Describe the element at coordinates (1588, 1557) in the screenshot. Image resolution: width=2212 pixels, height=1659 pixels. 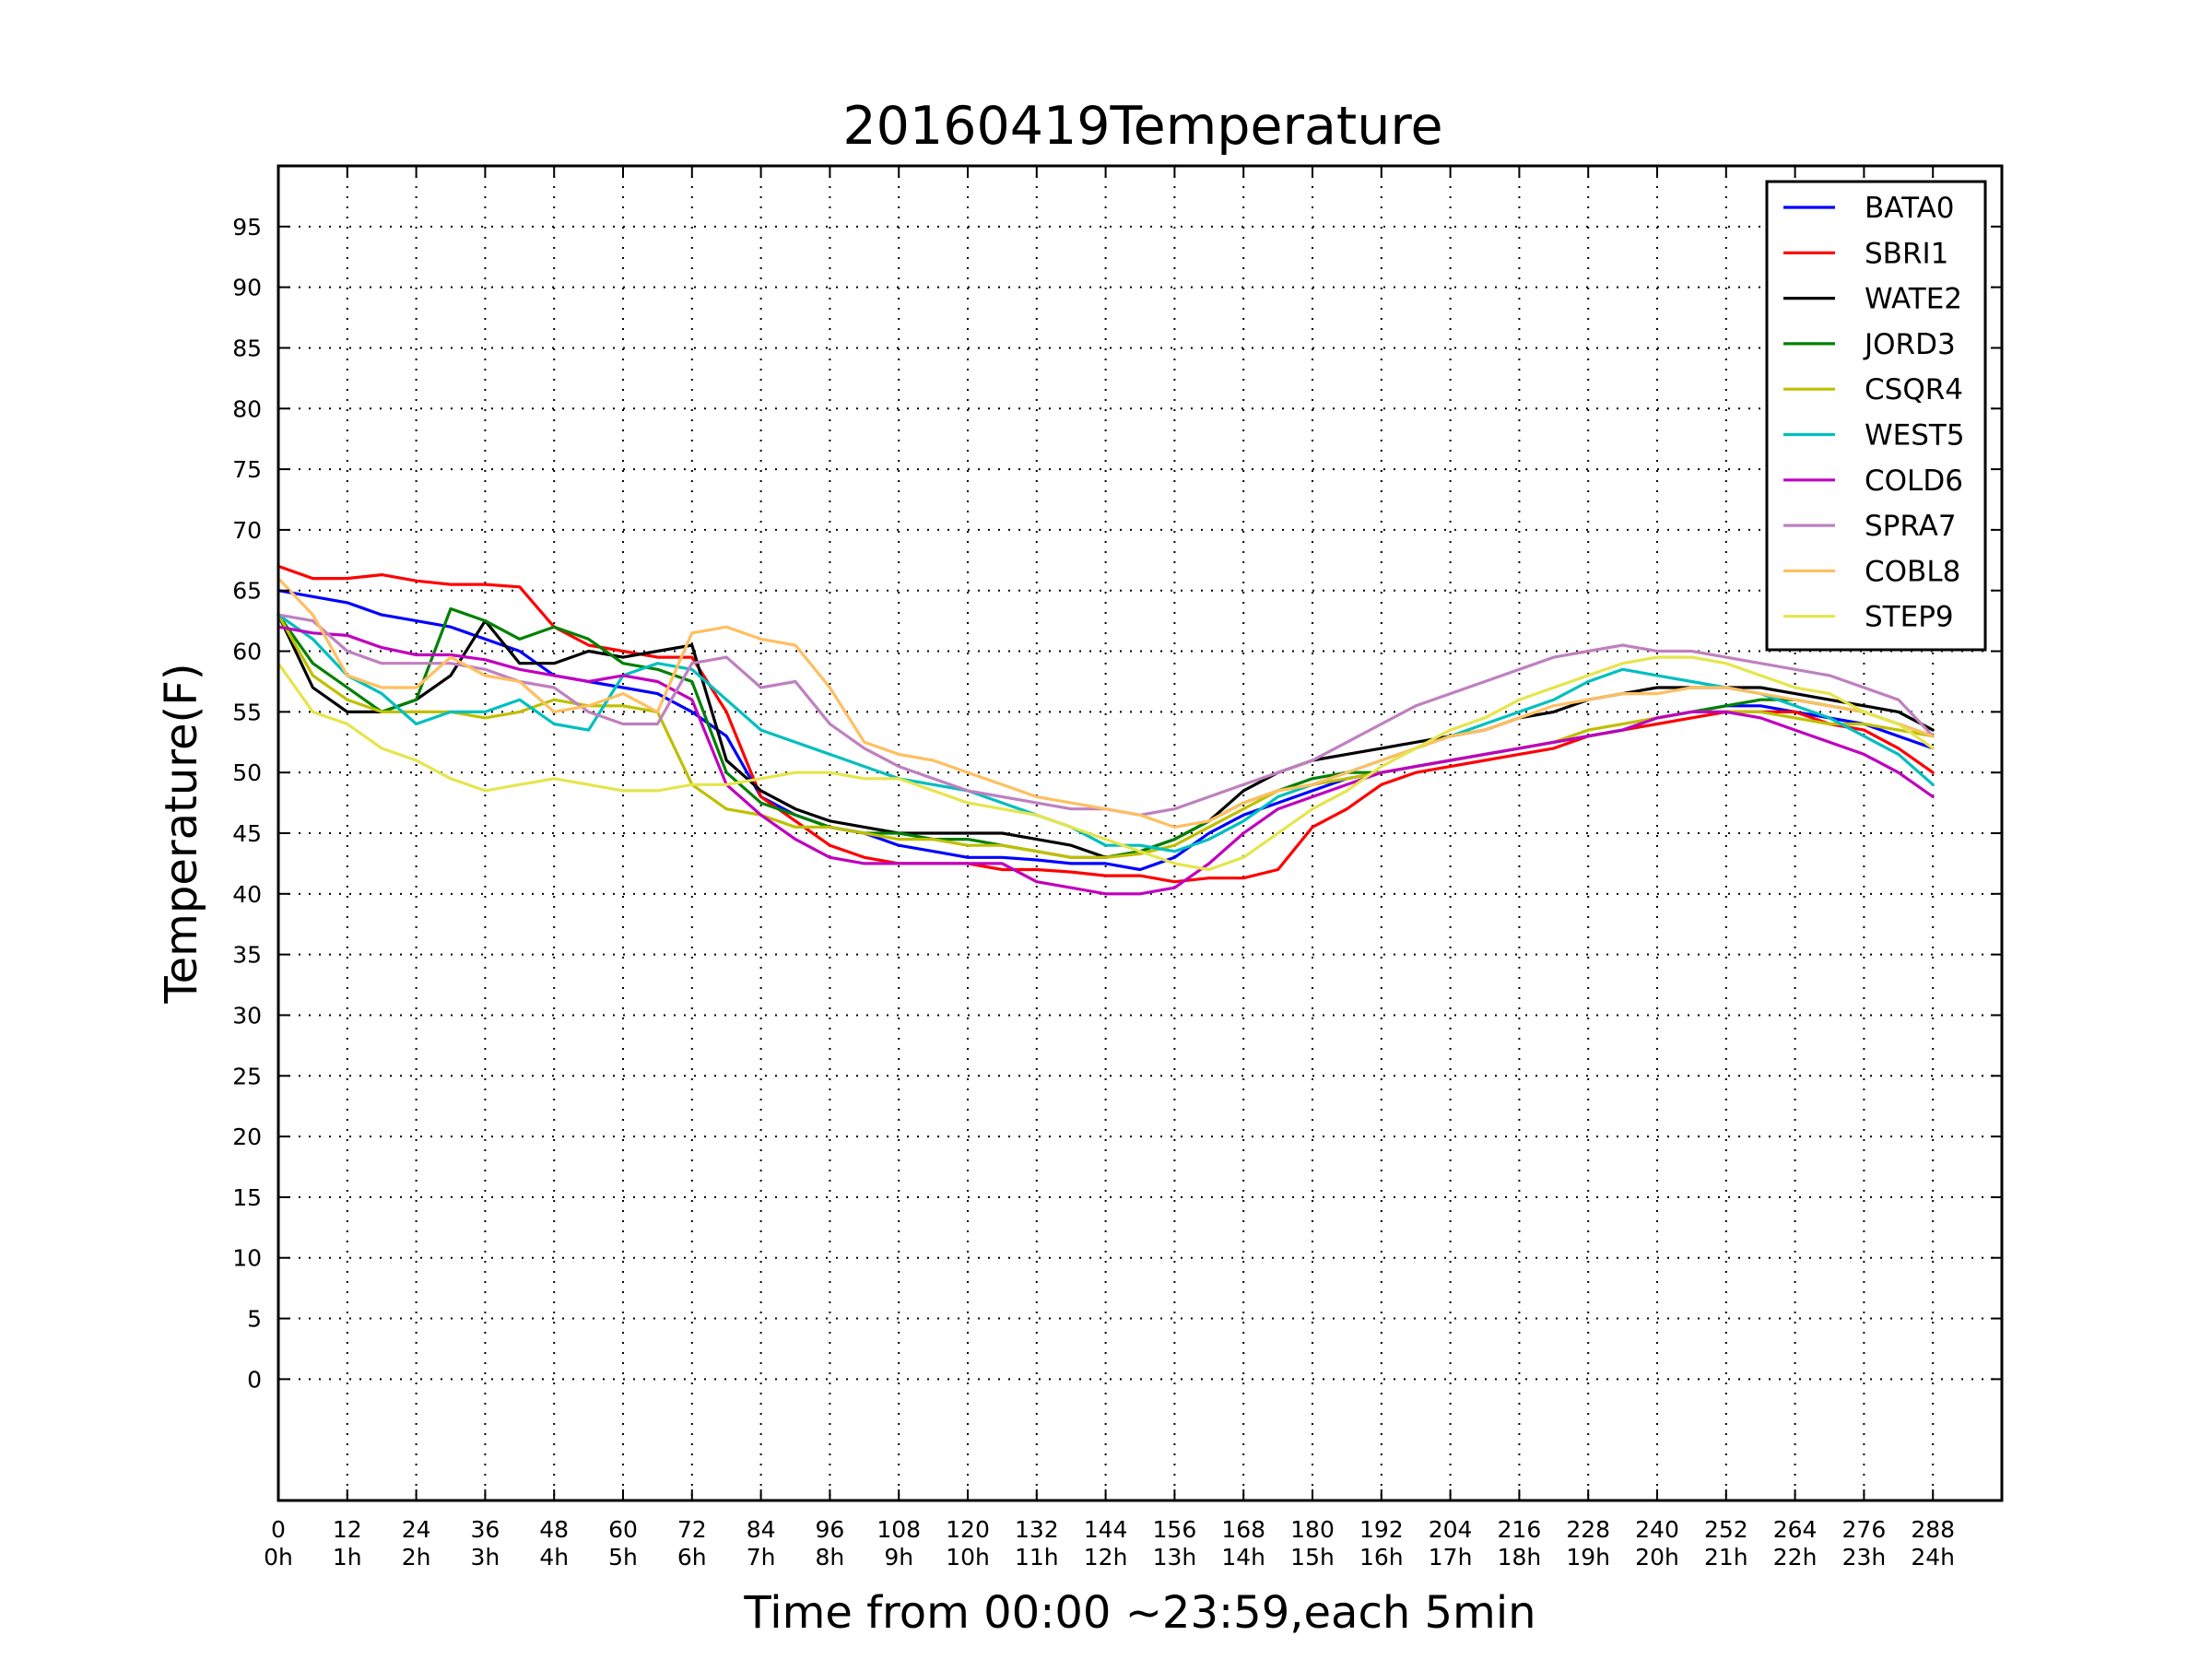
I see `x-tick-sublabel: 19h` at that location.